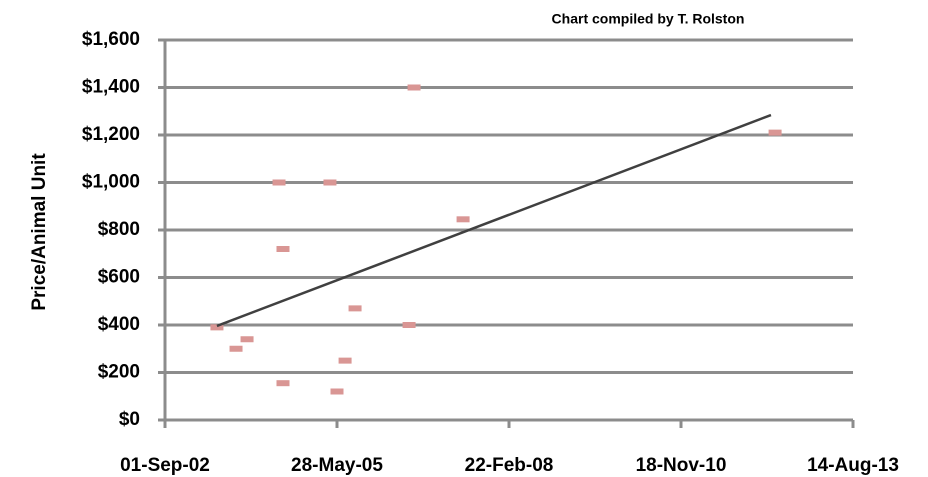 The image size is (928, 477). Describe the element at coordinates (648, 19) in the screenshot. I see `chart-subtitle: Chart compiled by T. Rolston` at that location.